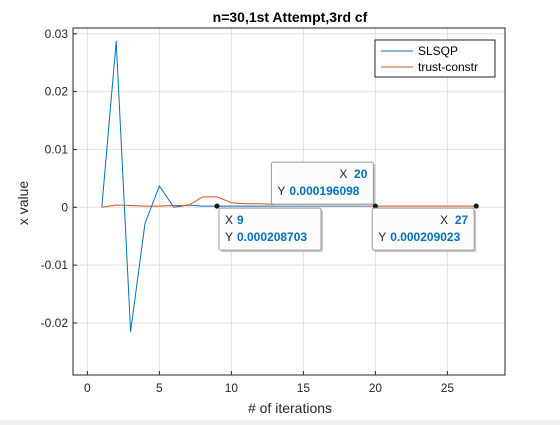 This screenshot has height=425, width=560. What do you see at coordinates (23, 203) in the screenshot?
I see `y-axis-label: x value` at bounding box center [23, 203].